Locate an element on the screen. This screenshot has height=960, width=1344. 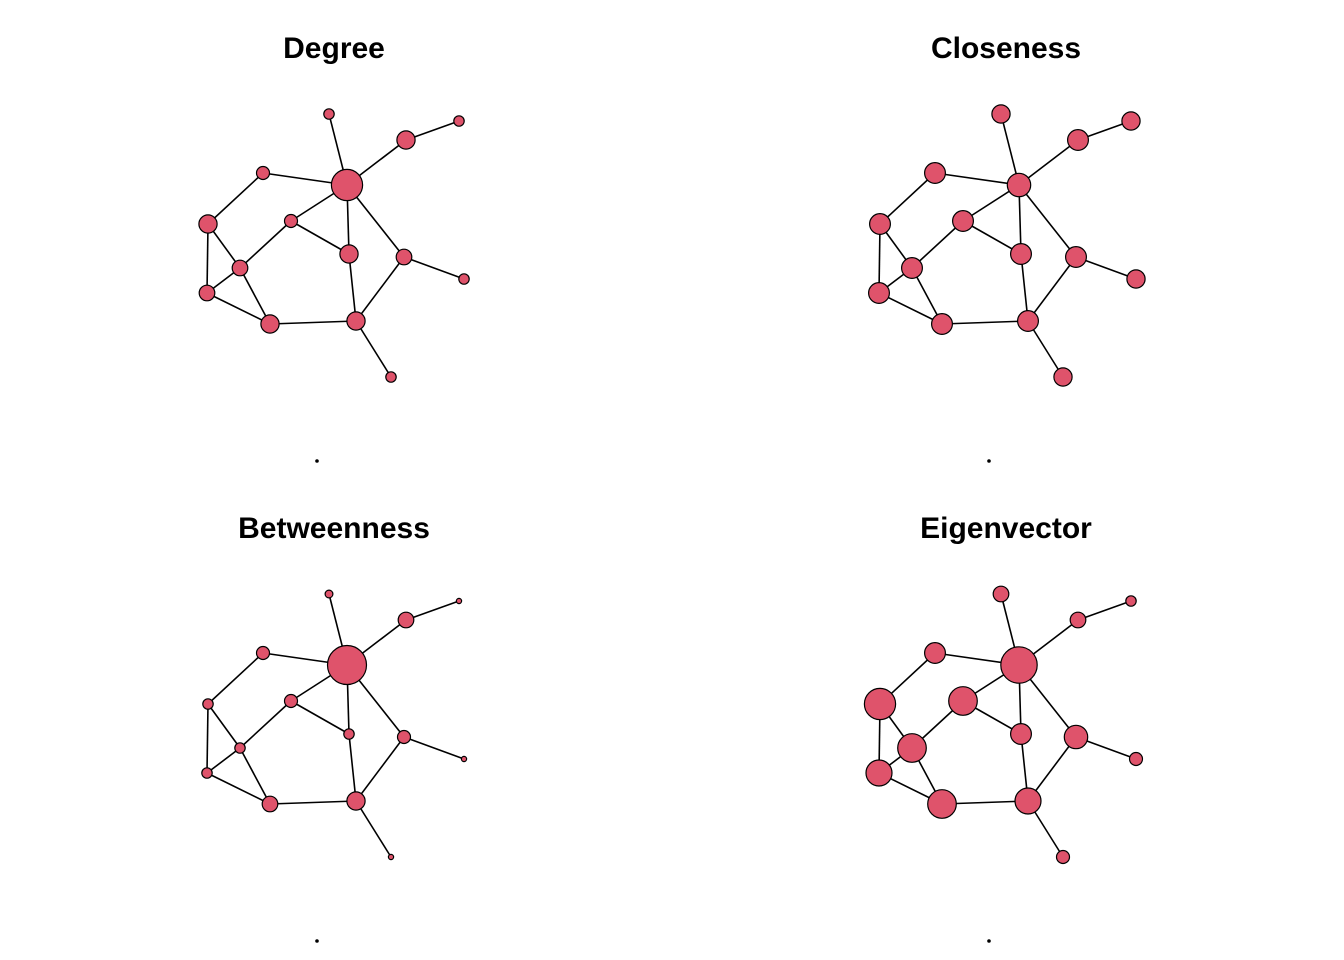
panel-title-betweenness: Betweenness is located at coordinates (334, 528).